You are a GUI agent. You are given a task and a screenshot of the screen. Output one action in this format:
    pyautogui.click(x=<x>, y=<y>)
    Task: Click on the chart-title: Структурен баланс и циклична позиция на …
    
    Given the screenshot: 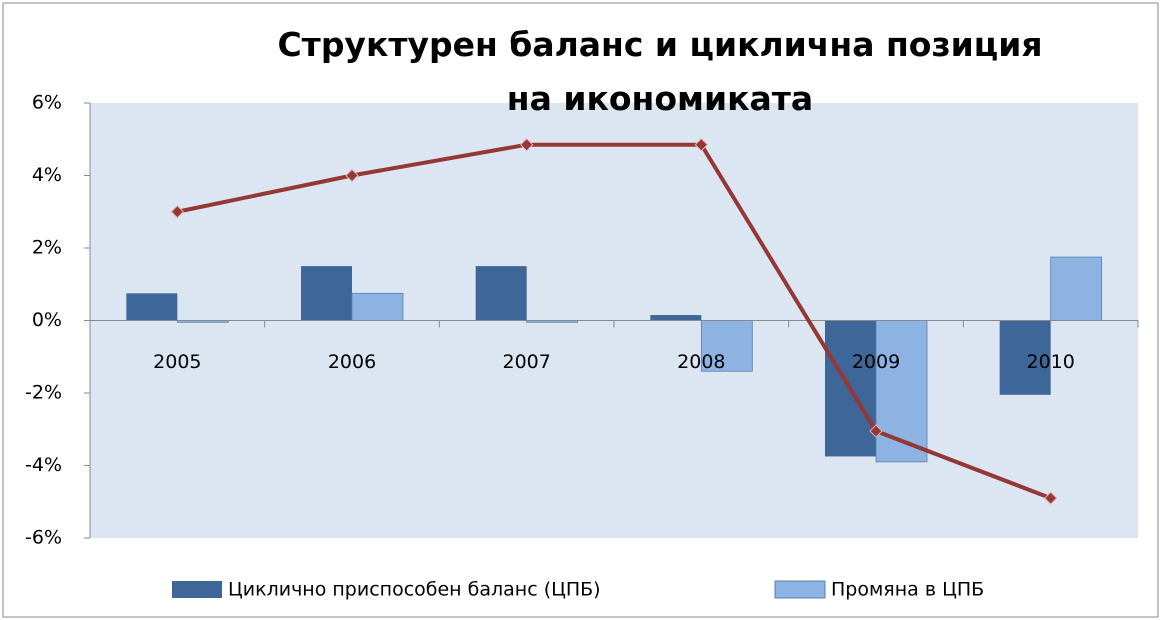 What is the action you would take?
    pyautogui.click(x=660, y=71)
    